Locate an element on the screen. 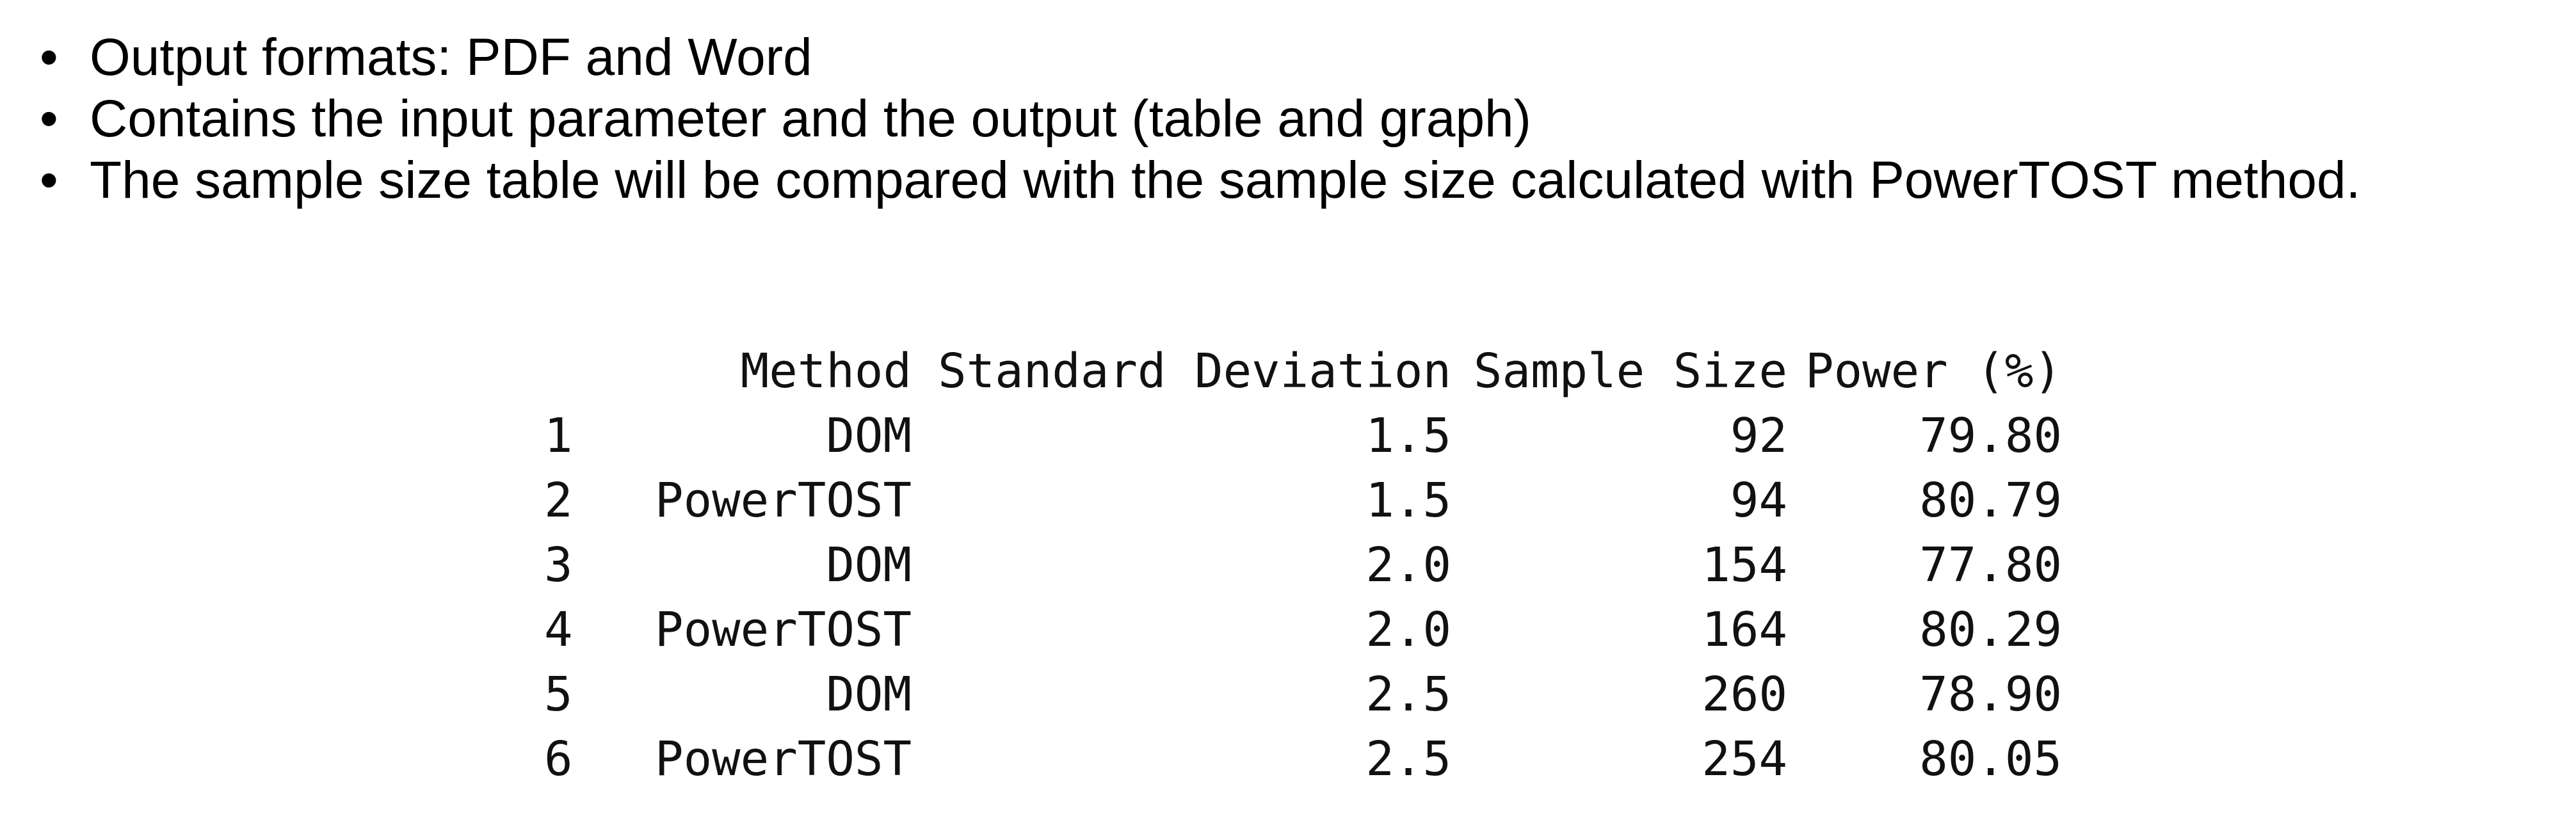 The height and width of the screenshot is (818, 2576). header-standard-deviation: Standard Deviation is located at coordinates (1194, 372).